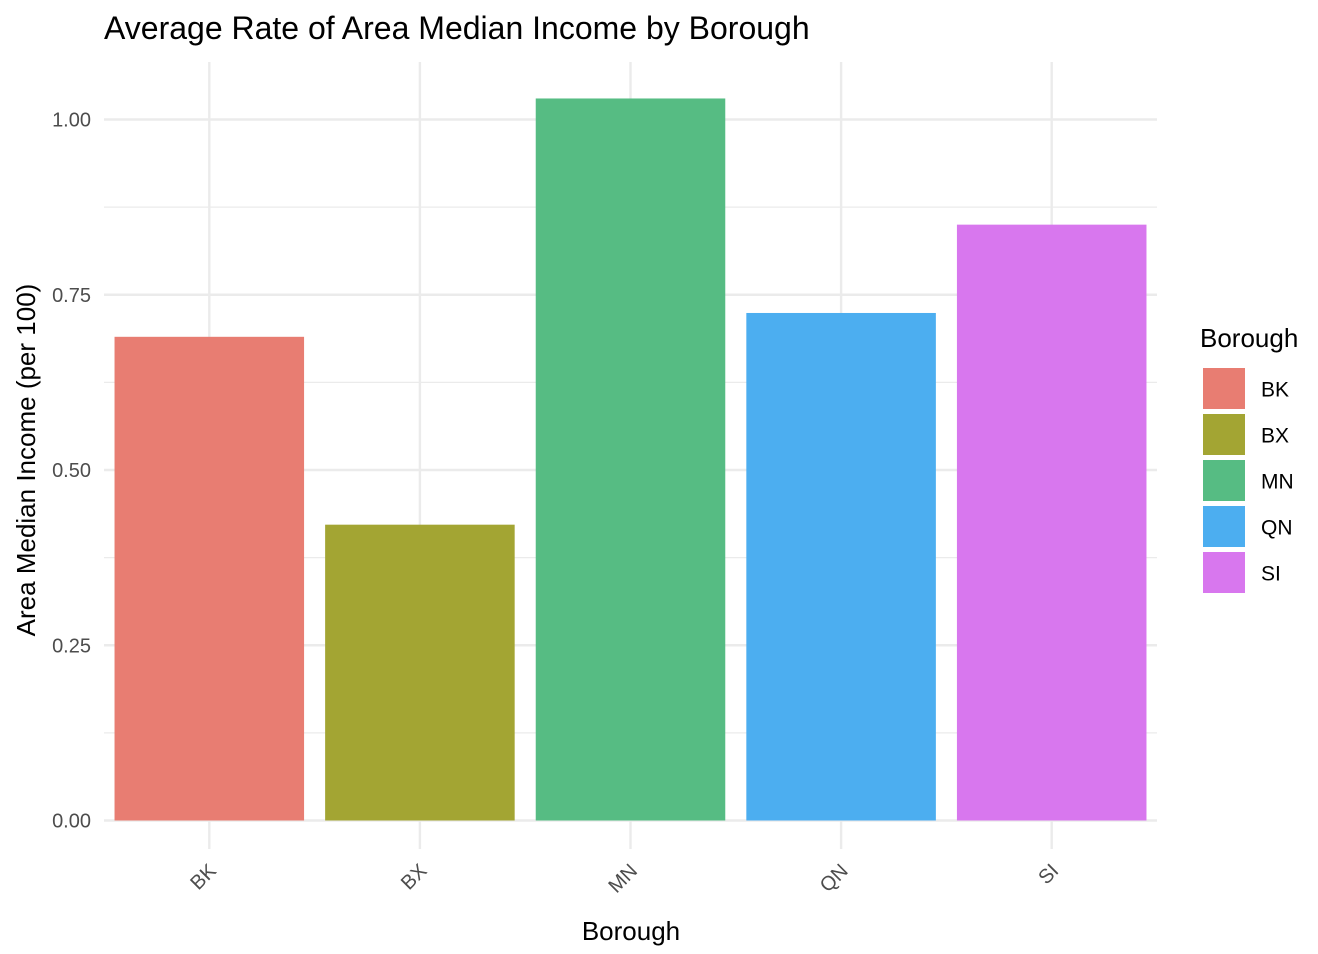 The image size is (1318, 954). I want to click on bar-bk, so click(209, 578).